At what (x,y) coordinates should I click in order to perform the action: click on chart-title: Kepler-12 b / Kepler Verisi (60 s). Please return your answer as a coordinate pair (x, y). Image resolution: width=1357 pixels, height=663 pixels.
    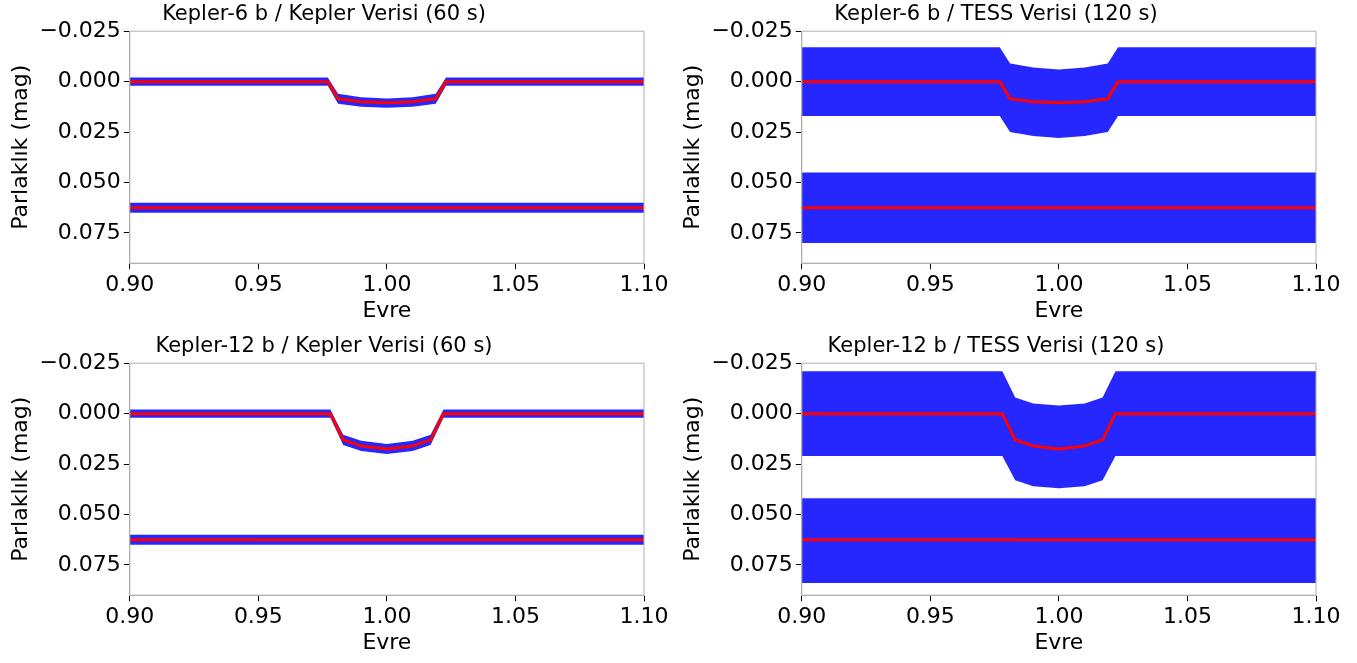
    Looking at the image, I should click on (324, 345).